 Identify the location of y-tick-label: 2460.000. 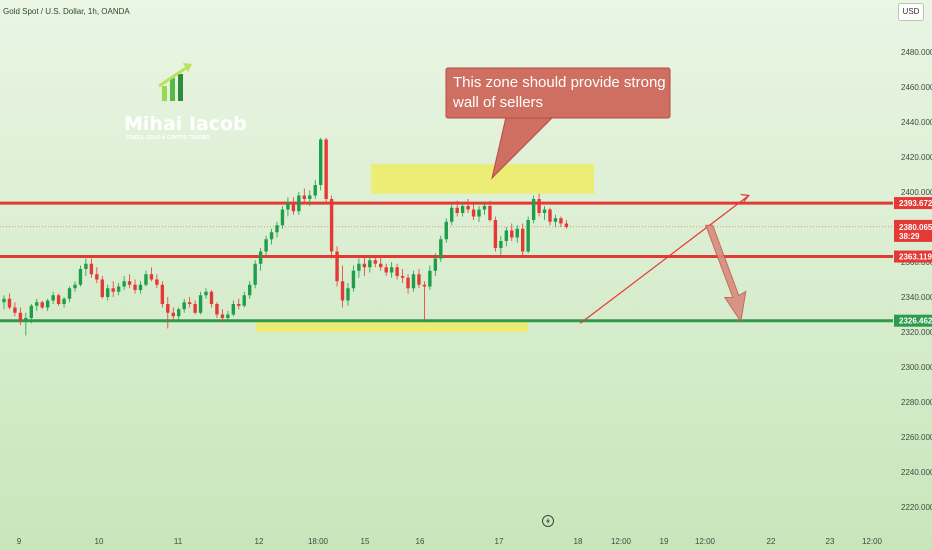
(916, 87).